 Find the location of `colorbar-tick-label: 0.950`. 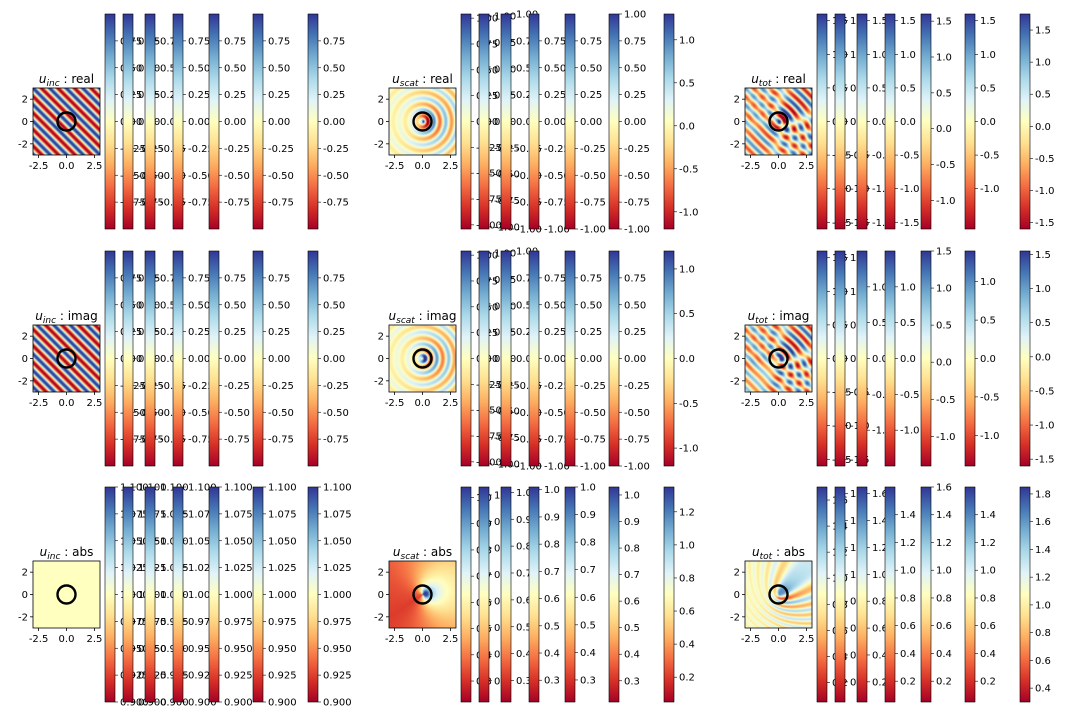

colorbar-tick-label: 0.950 is located at coordinates (238, 649).